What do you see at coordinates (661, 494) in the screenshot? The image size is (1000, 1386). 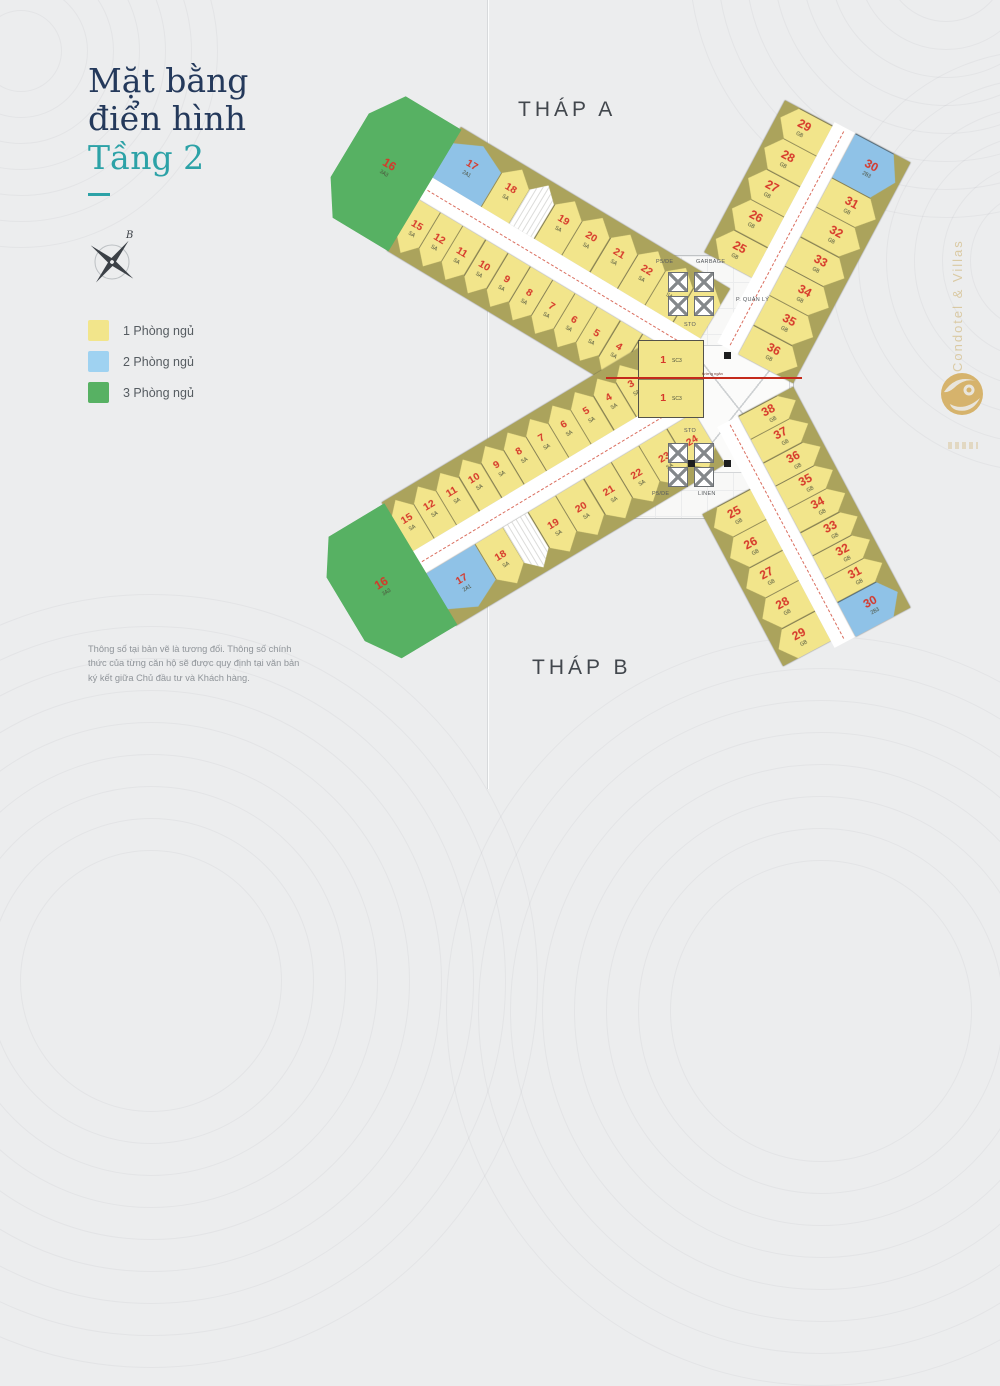 I see `label-ps-de-b: P5/DE` at bounding box center [661, 494].